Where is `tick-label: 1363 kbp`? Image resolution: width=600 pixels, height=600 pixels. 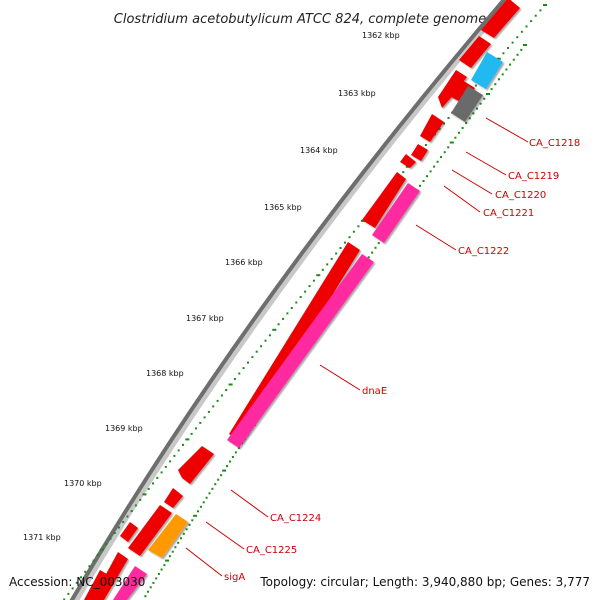
tick-label: 1363 kbp is located at coordinates (357, 93).